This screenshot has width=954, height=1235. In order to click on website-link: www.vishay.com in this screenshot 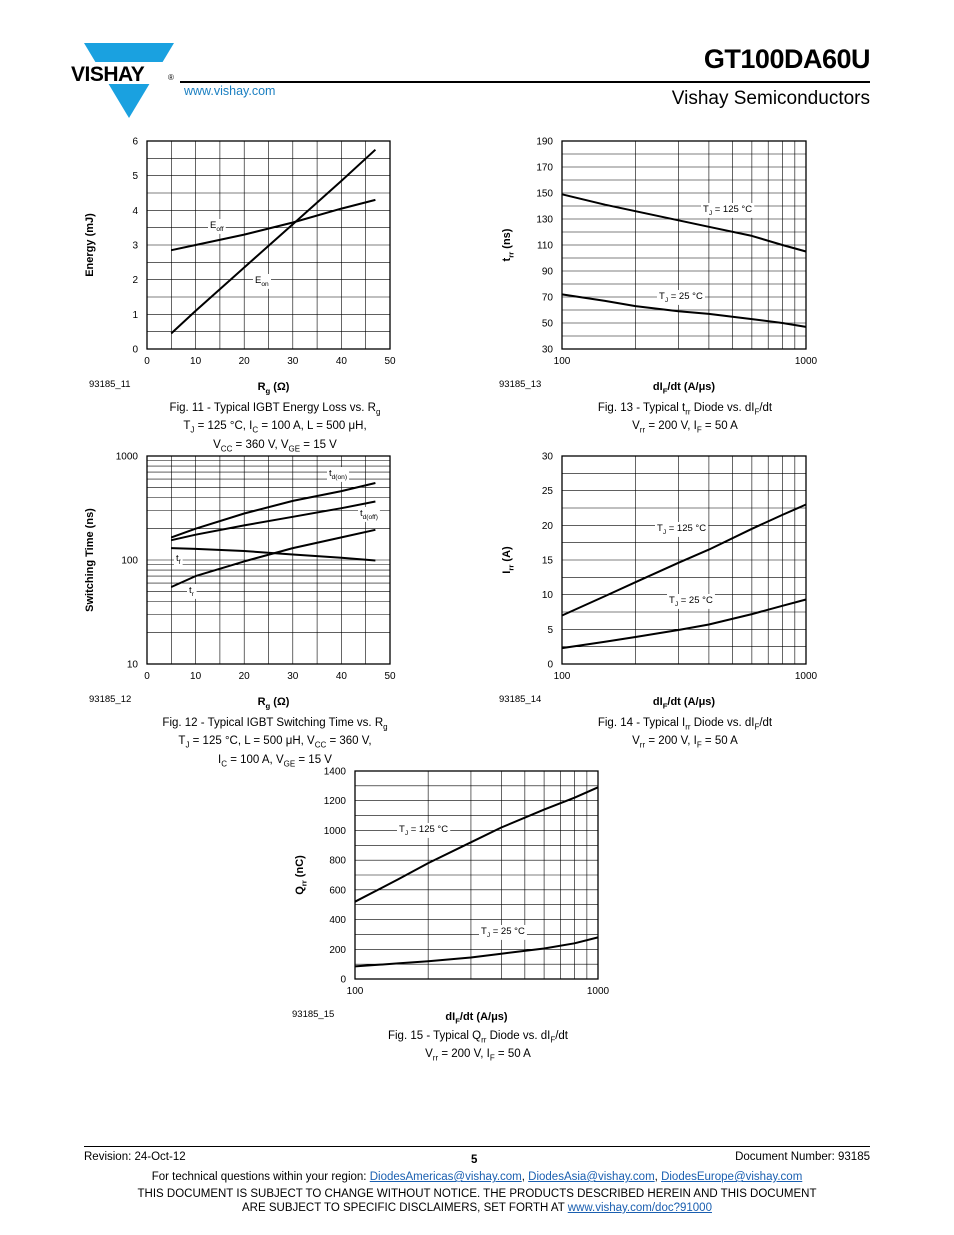, I will do `click(230, 91)`.